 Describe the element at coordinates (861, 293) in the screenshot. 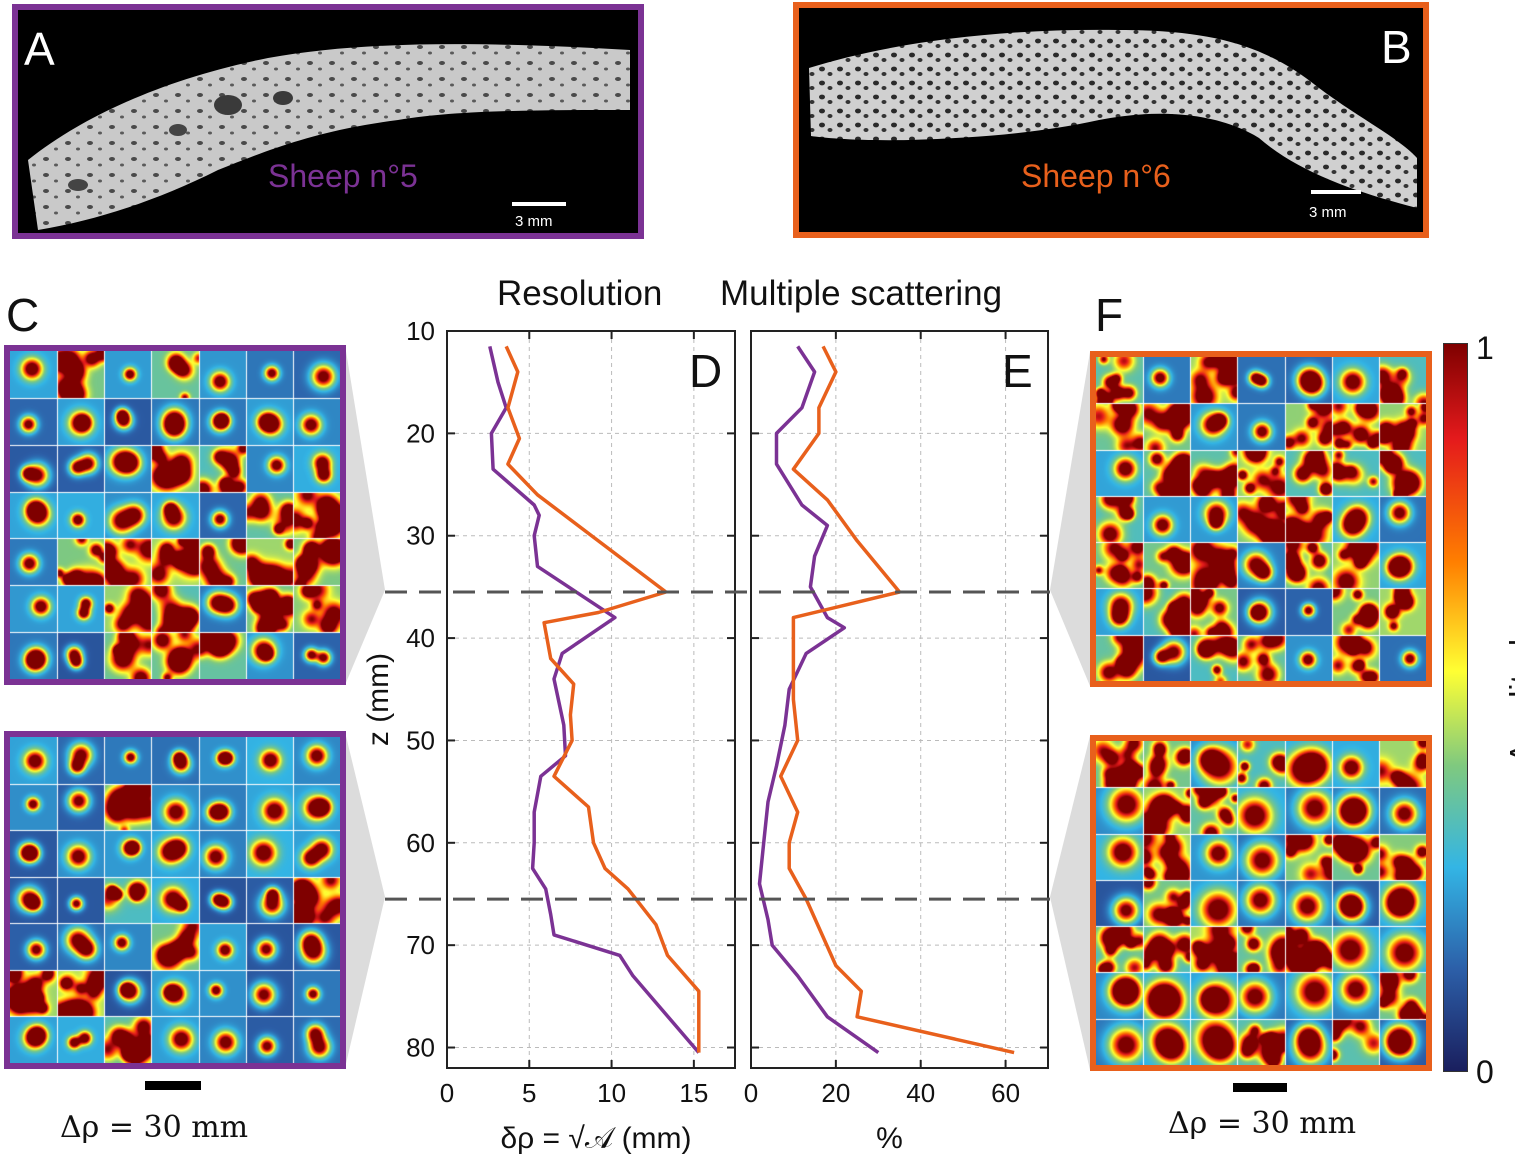

I see `multiple-scattering-heading: Multiple scattering` at that location.